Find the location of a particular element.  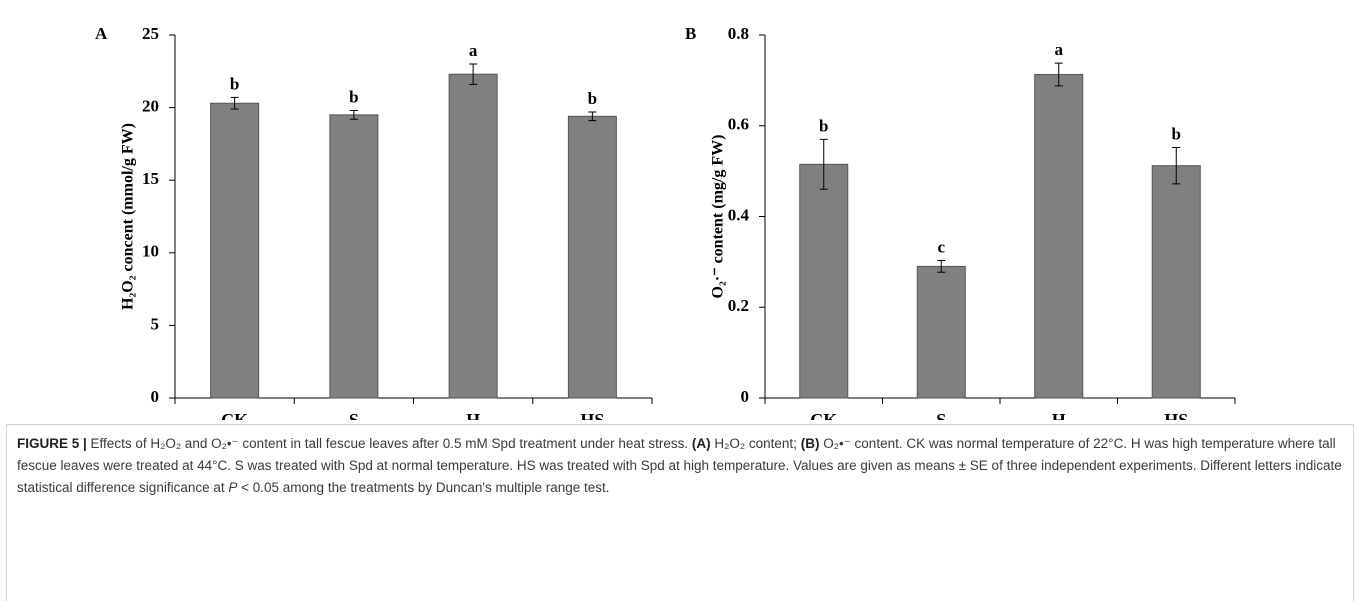

y-axis-label: O₂·⁻ content (mg/g FW) is located at coordinates (718, 217).